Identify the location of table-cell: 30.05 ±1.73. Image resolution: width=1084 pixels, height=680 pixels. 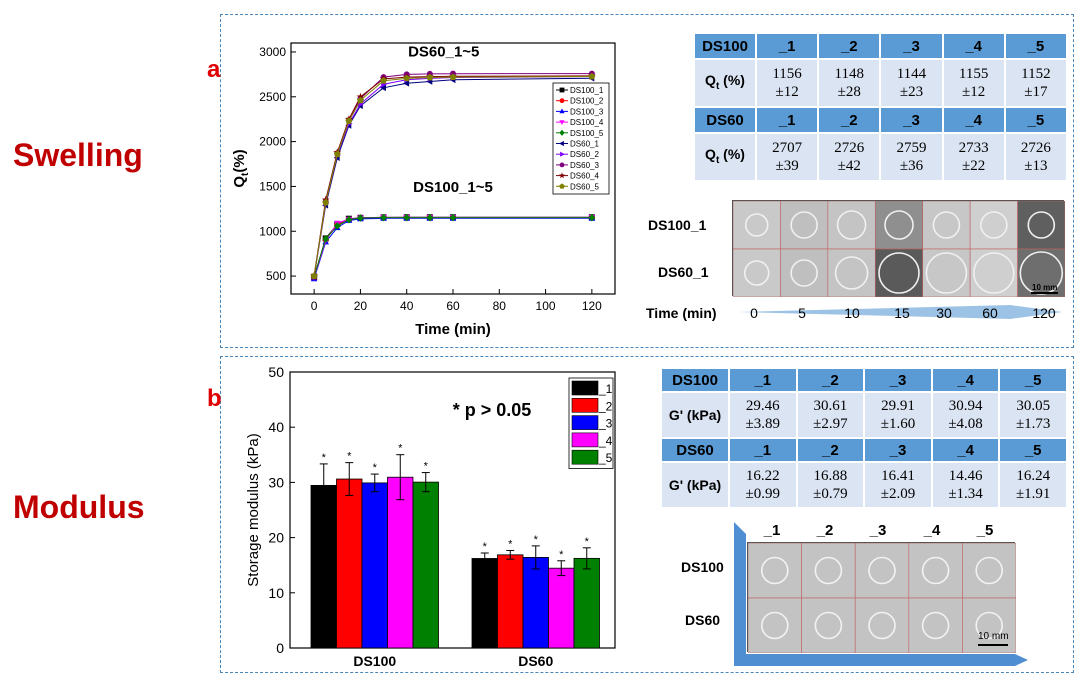
(1033, 415).